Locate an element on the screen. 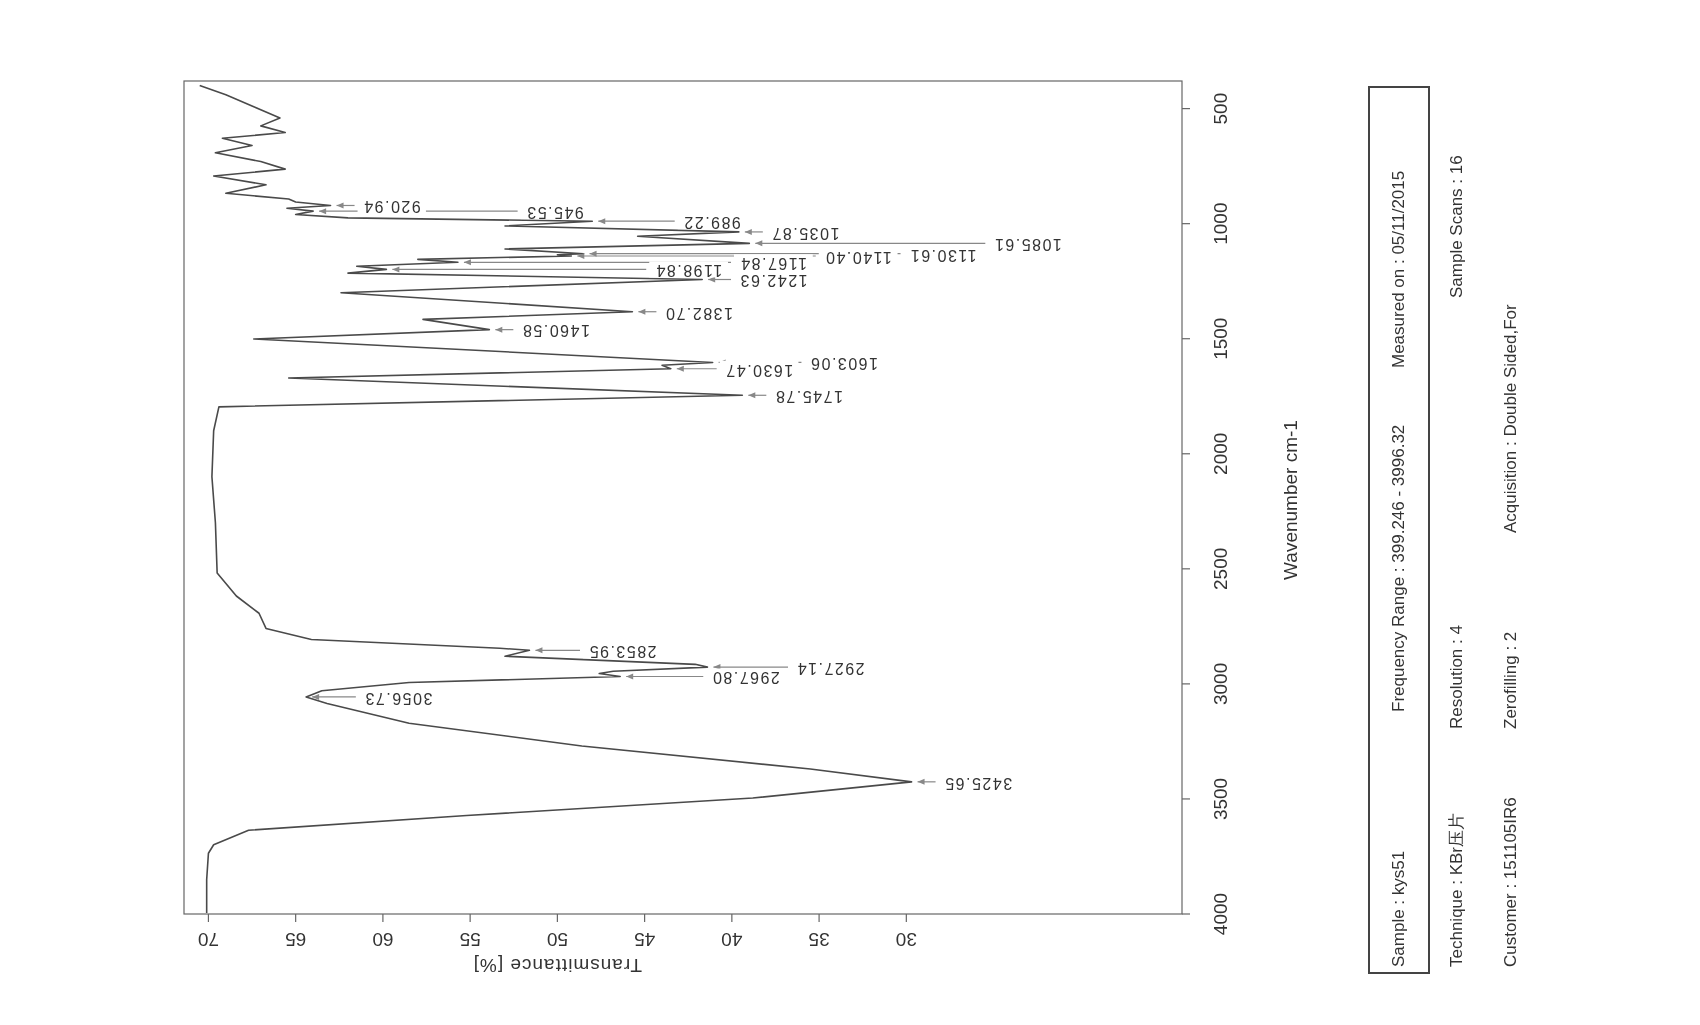 The width and height of the screenshot is (1700, 1025). x-tick-label: 55 is located at coordinates (470, 939).